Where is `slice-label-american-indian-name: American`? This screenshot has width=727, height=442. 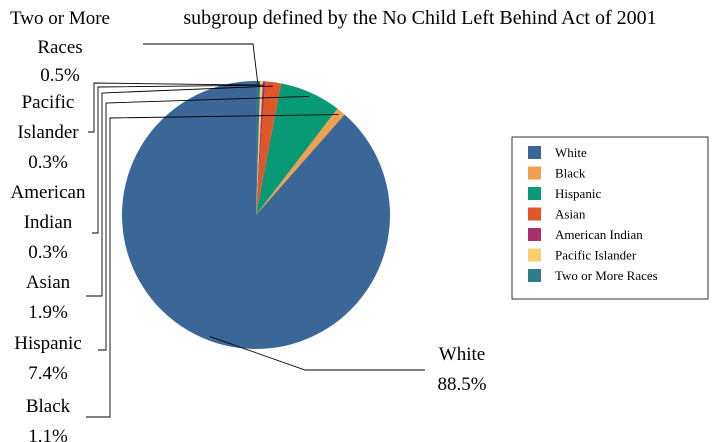 slice-label-american-indian-name: American is located at coordinates (48, 192).